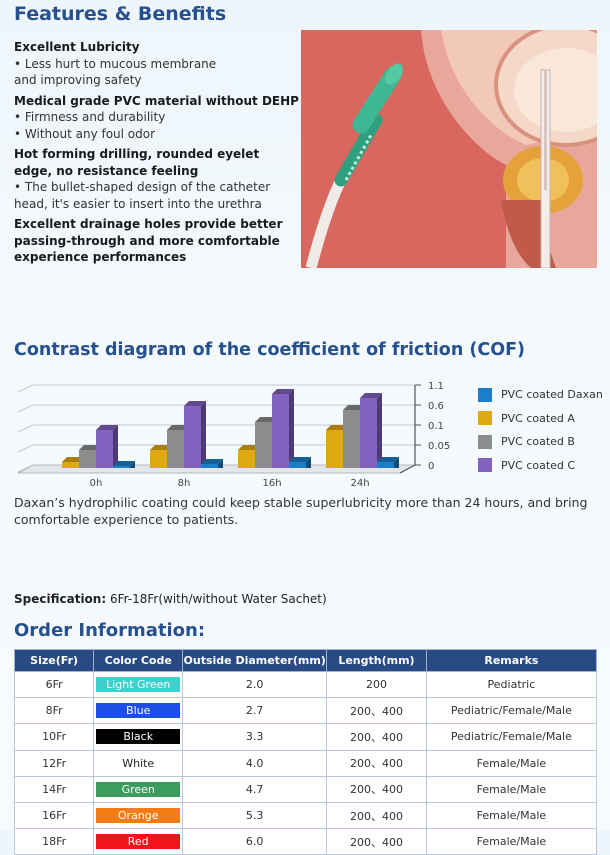 The width and height of the screenshot is (610, 855). What do you see at coordinates (54, 660) in the screenshot?
I see `column-header: Size(Fr)` at bounding box center [54, 660].